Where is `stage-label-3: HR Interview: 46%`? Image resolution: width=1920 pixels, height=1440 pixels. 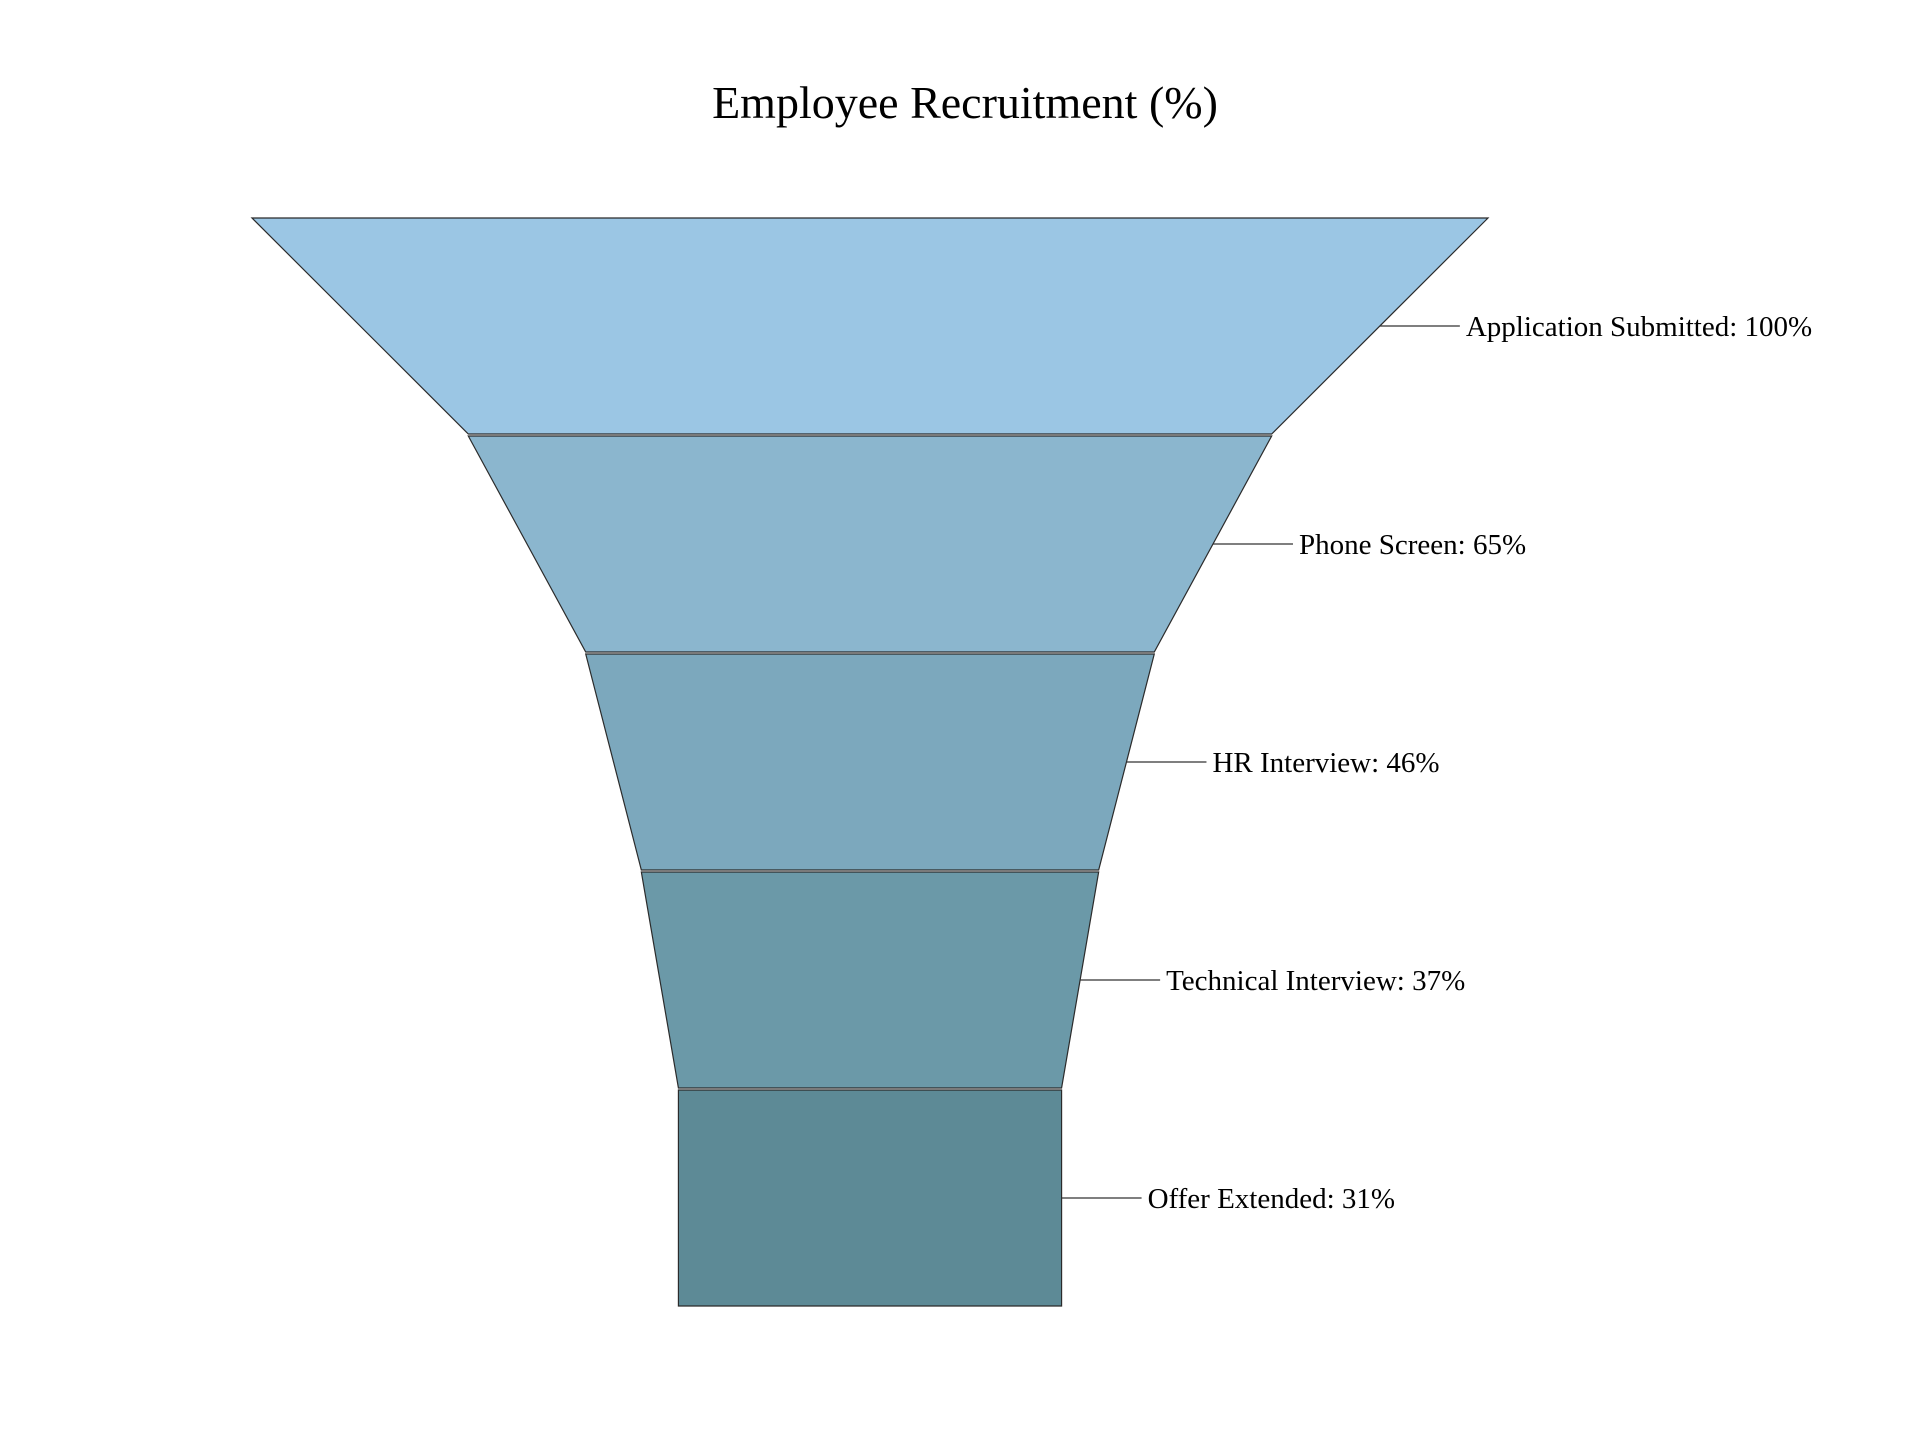
stage-label-3: HR Interview: 46% is located at coordinates (1325, 763).